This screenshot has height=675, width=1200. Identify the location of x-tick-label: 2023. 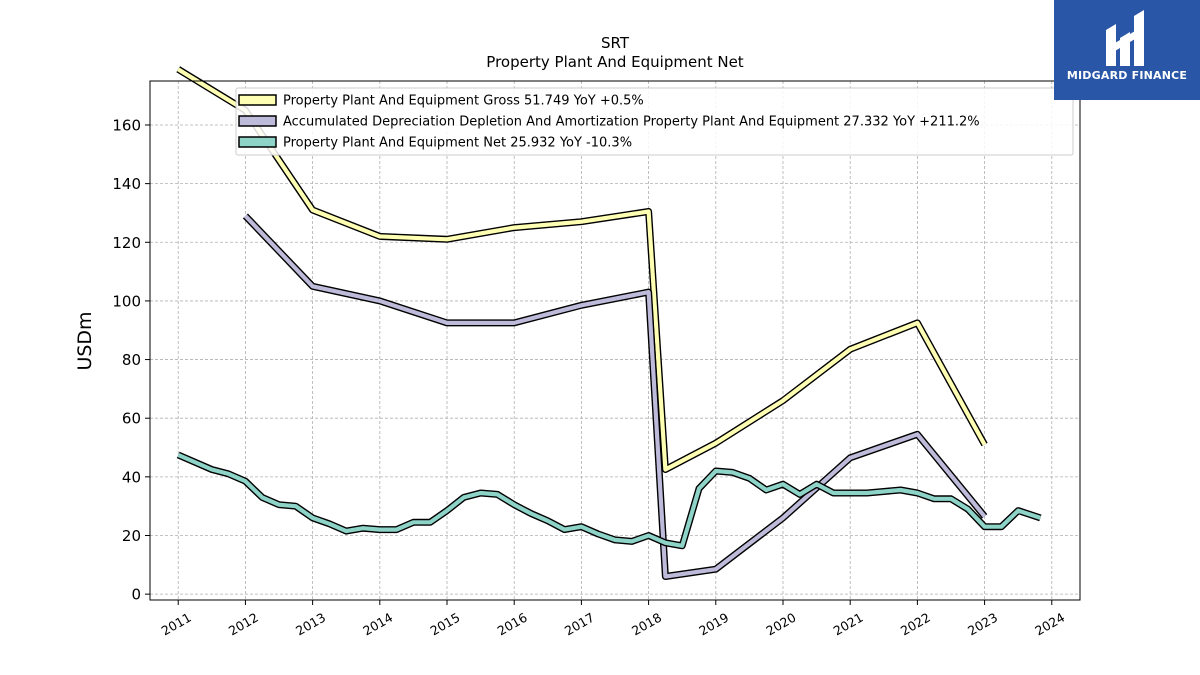
(982, 624).